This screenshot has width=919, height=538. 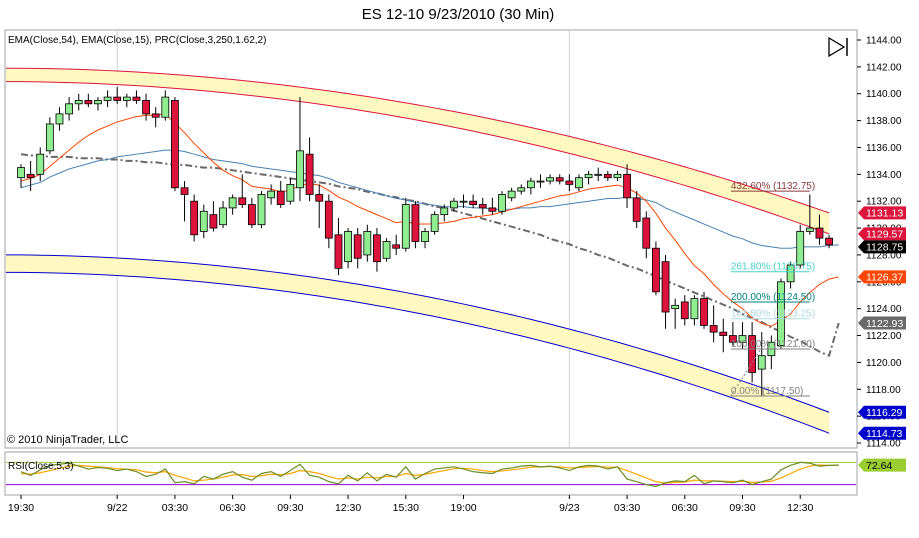 I want to click on chart-title: ES 12-10 9/23/2010 (30 Min), so click(x=458, y=14).